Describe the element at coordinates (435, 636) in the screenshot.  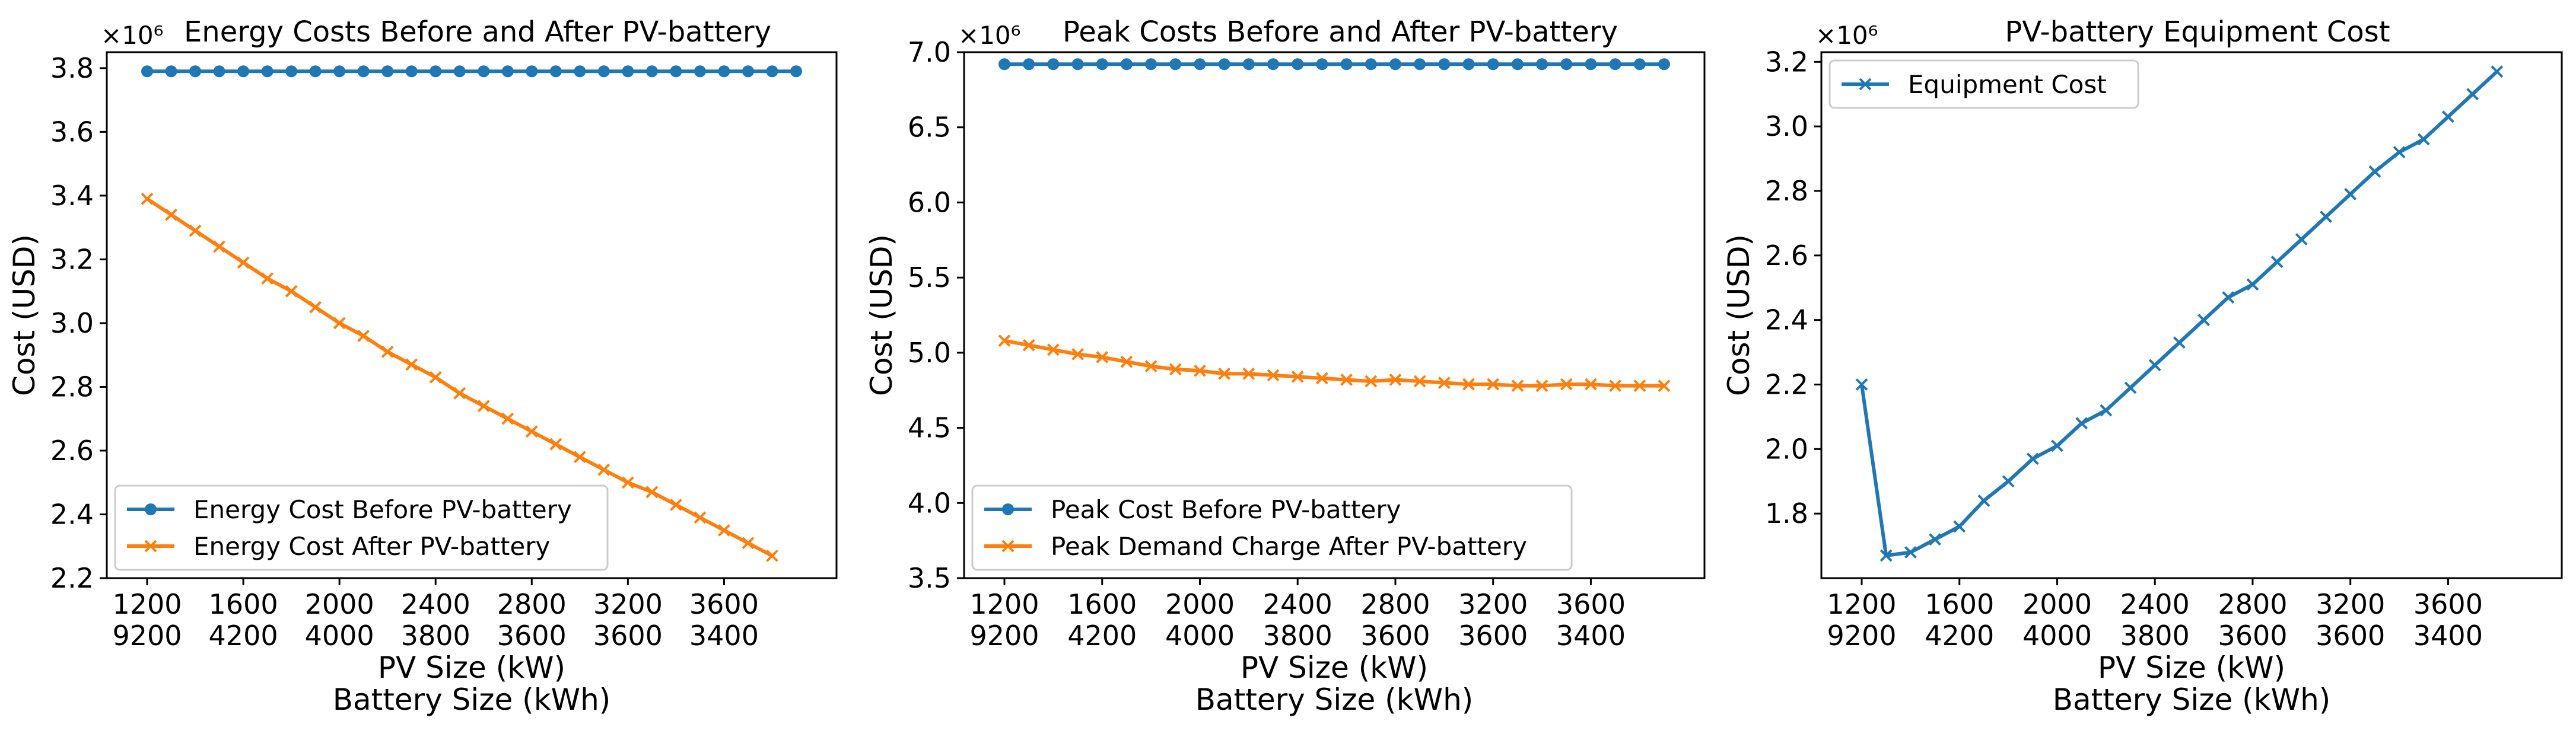
I see `x-tick-label-battery: 3800` at that location.